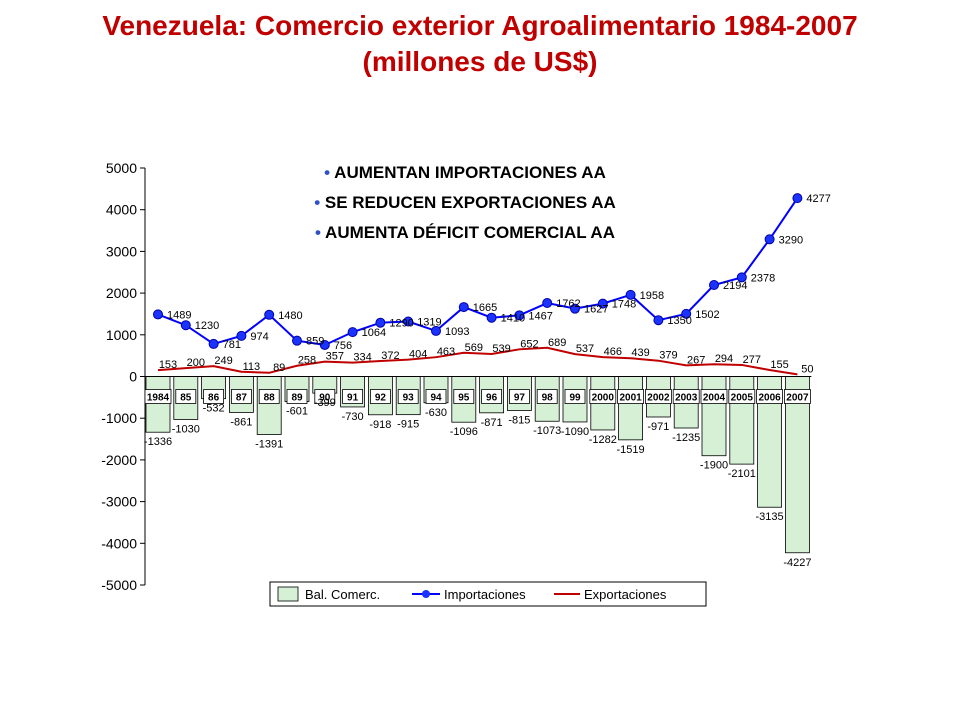  What do you see at coordinates (529, 344) in the screenshot?
I see `exports-value-label: 652` at bounding box center [529, 344].